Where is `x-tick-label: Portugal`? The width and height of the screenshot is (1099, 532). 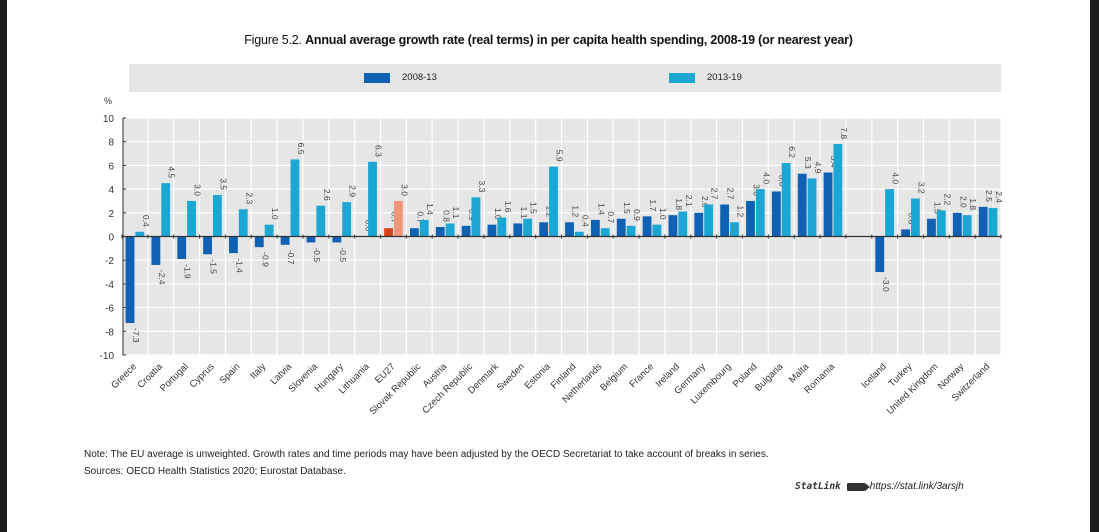 x-tick-label: Portugal is located at coordinates (174, 377).